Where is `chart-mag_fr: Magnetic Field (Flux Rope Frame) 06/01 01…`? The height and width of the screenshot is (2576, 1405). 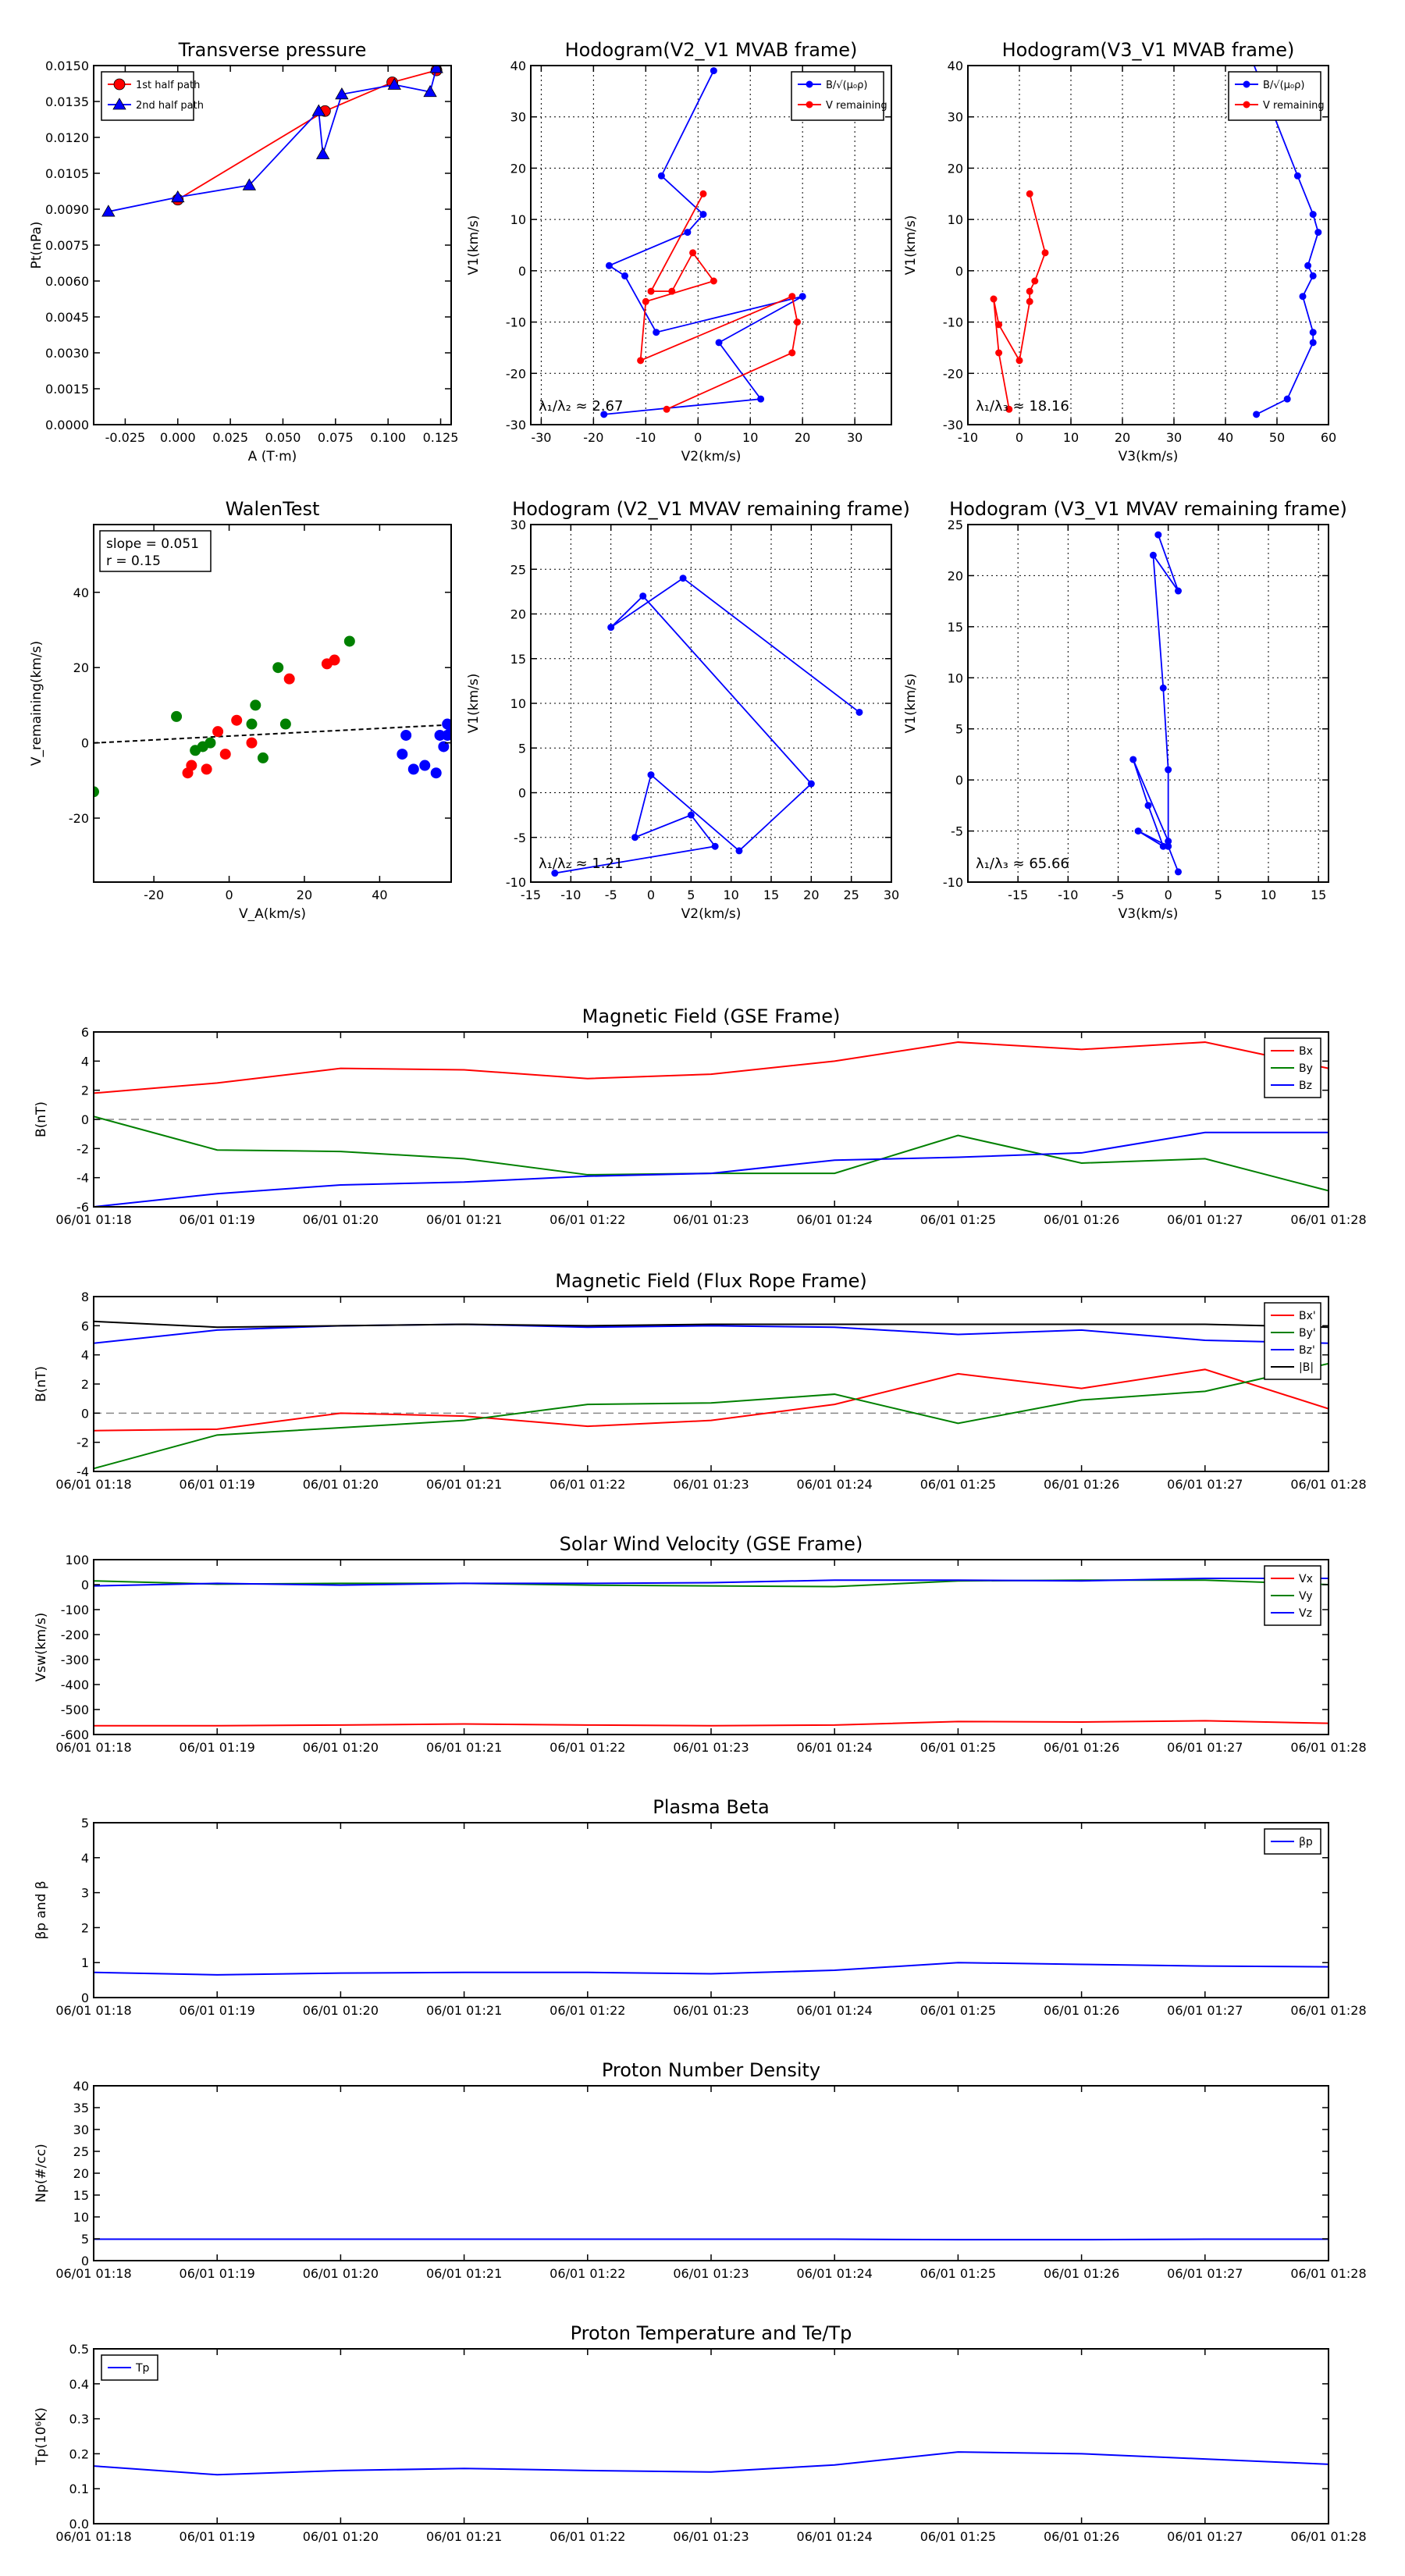
chart-mag_fr: Magnetic Field (Flux Rope Frame) 06/01 01… is located at coordinates (701, 1381).